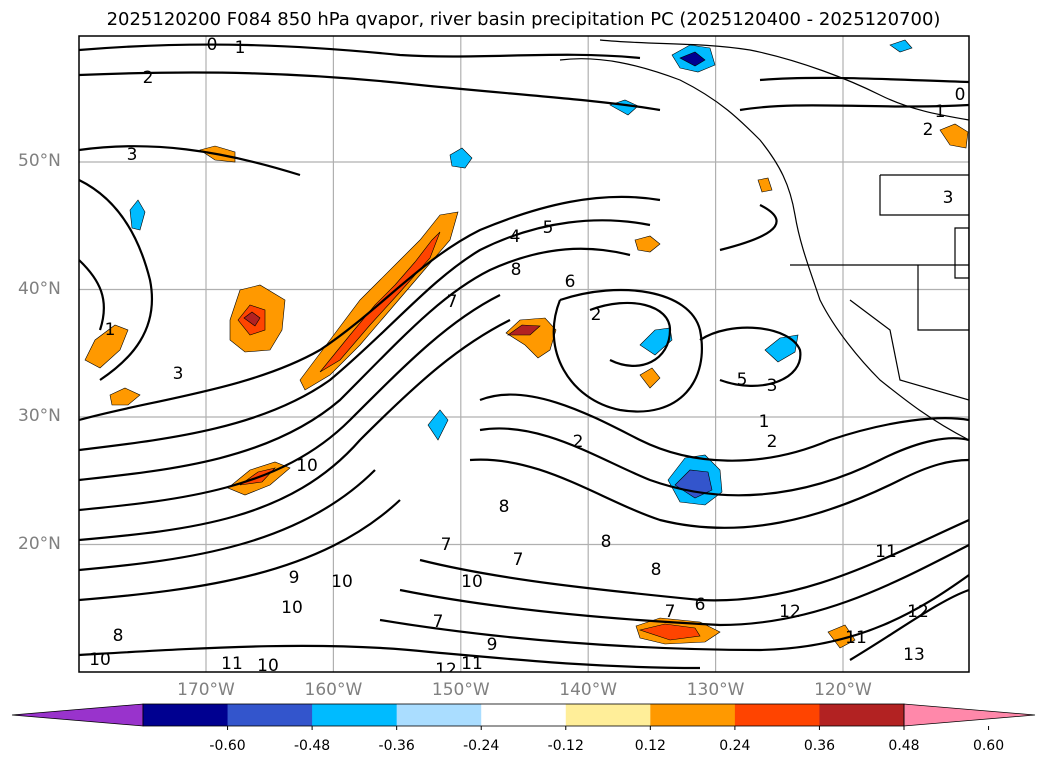  Describe the element at coordinates (460, 690) in the screenshot. I see `lon-label: 150°W` at that location.